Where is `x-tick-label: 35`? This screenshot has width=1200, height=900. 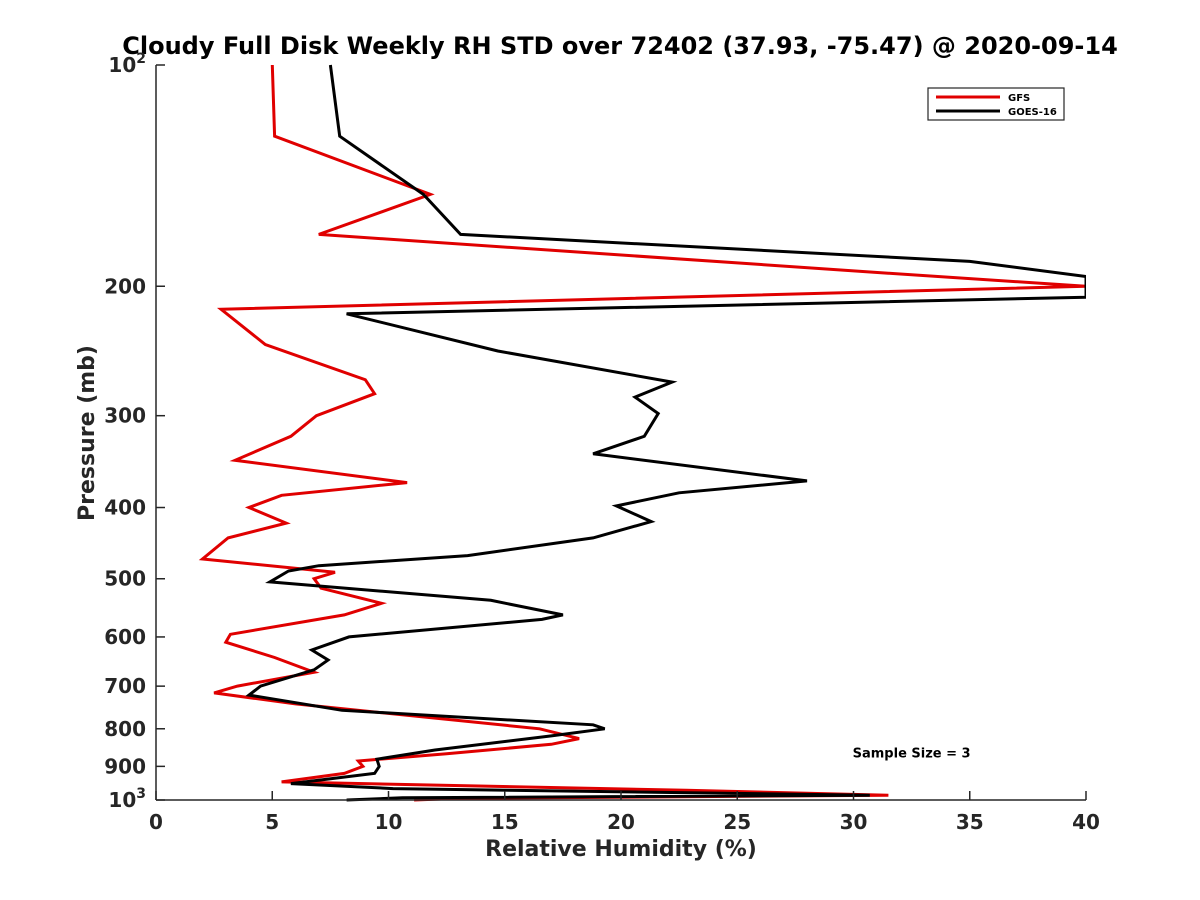 x-tick-label: 35 is located at coordinates (970, 822).